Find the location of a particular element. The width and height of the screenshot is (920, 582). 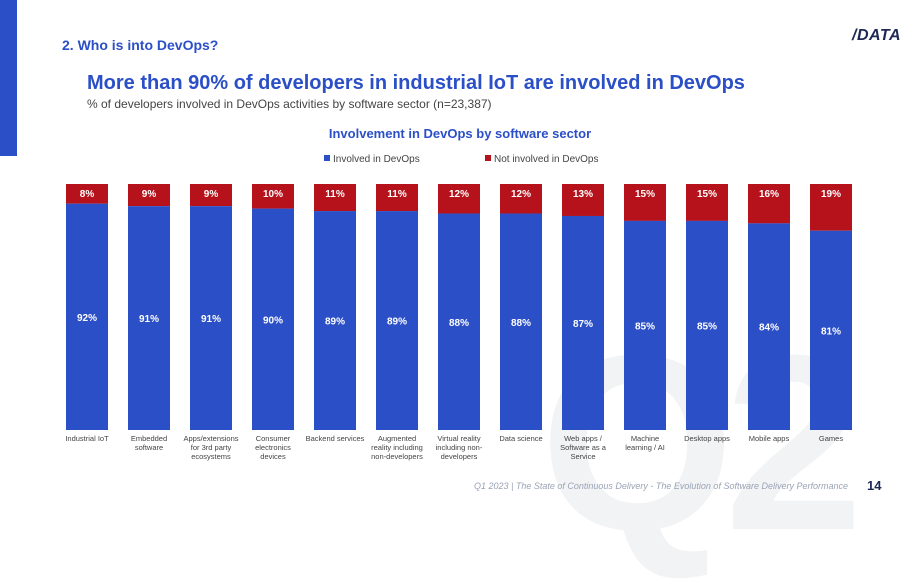

data-label-involved: 90% is located at coordinates (273, 320).